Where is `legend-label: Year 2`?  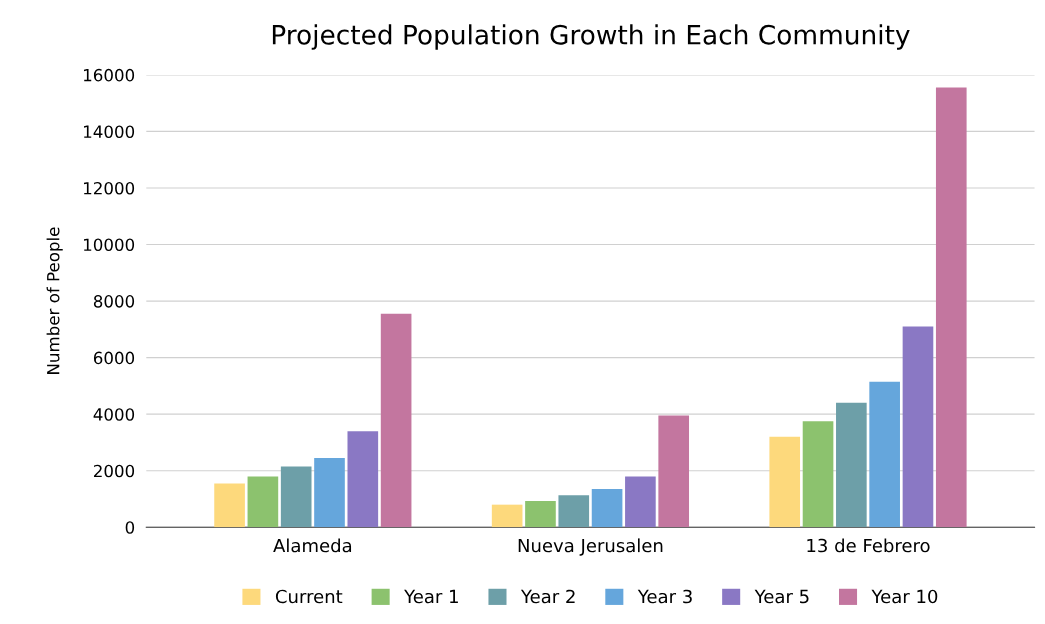 legend-label: Year 2 is located at coordinates (547, 596).